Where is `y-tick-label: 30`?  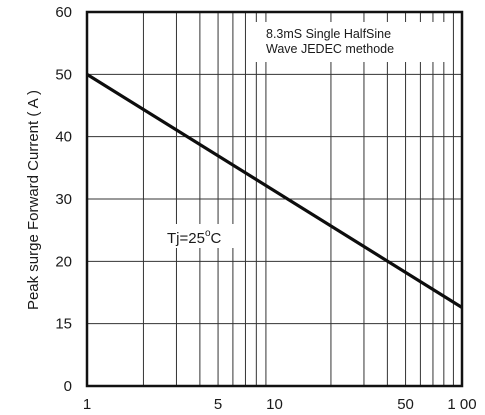 y-tick-label: 30 is located at coordinates (63, 199).